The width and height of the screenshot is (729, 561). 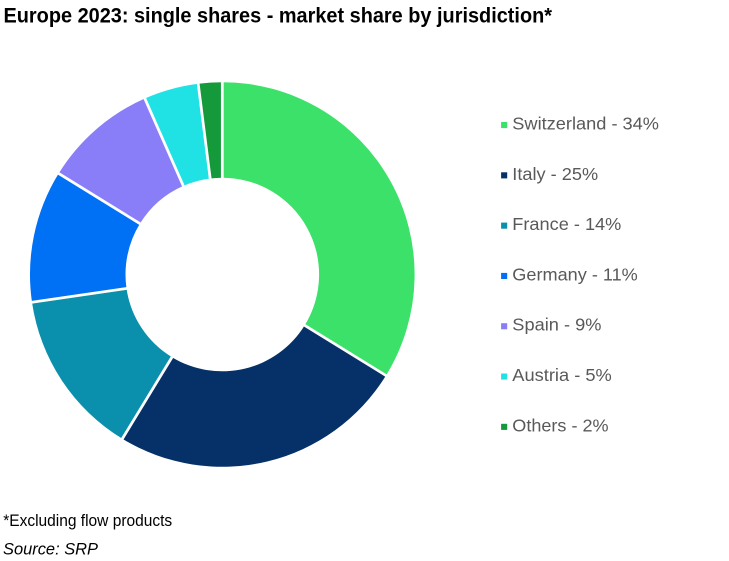 What do you see at coordinates (555, 174) in the screenshot?
I see `svg-text: Italy - 25%` at bounding box center [555, 174].